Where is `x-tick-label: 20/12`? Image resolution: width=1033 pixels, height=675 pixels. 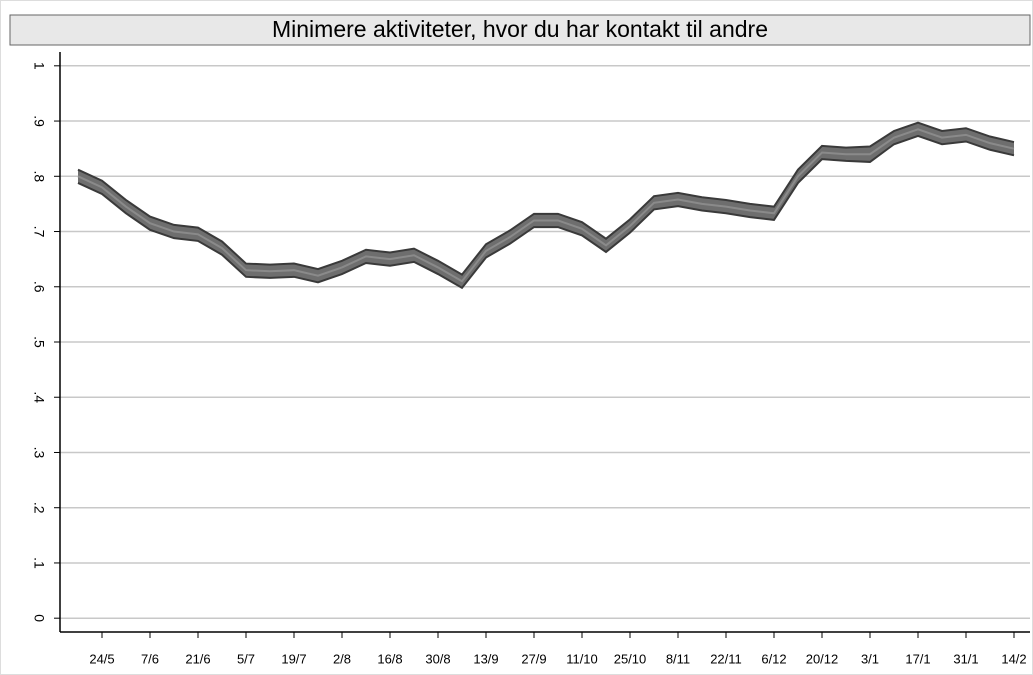 x-tick-label: 20/12 is located at coordinates (822, 658).